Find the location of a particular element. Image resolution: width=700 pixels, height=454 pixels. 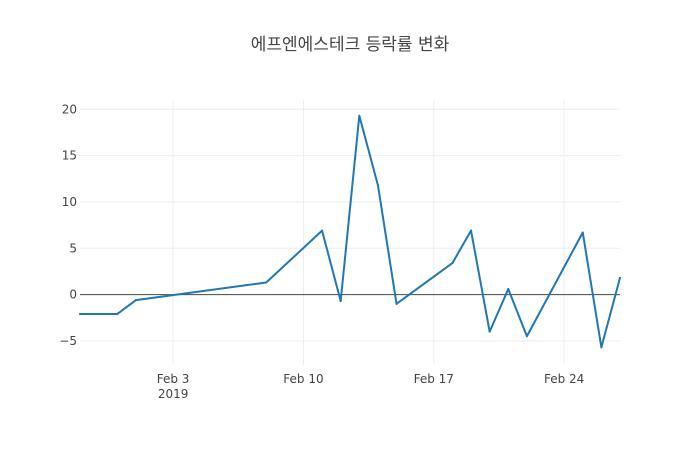

x-tick-label: Feb 3 is located at coordinates (173, 379).